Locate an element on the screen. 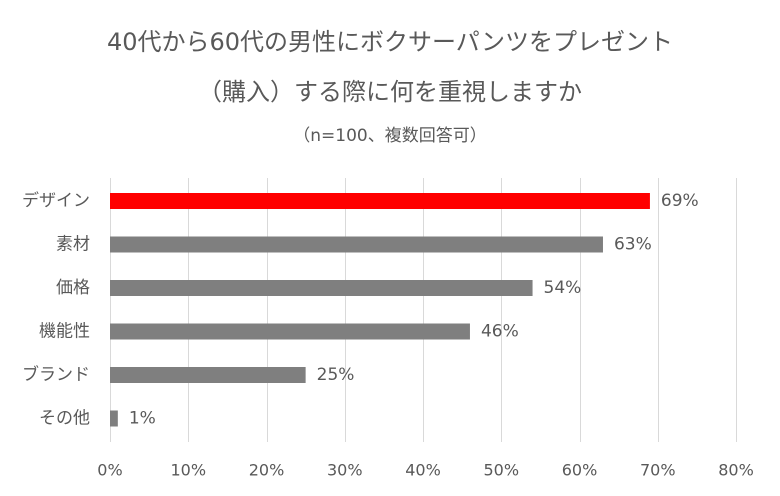 The width and height of the screenshot is (780, 496). chart-subtitle: （n=100、複数回答可） is located at coordinates (390, 136).